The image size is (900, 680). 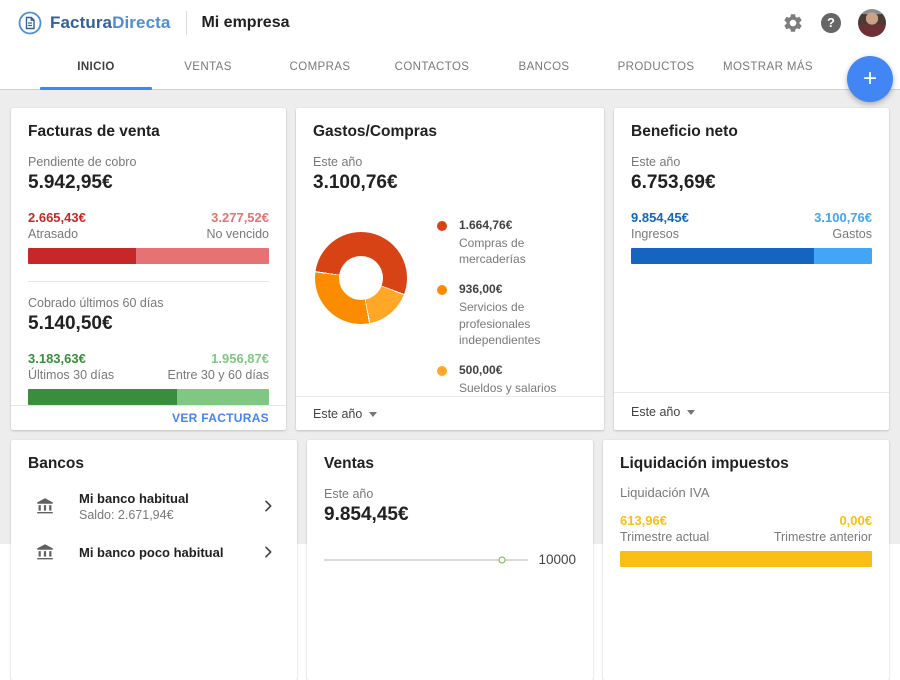 I want to click on gastos-value: 3.100,76€, so click(x=843, y=217).